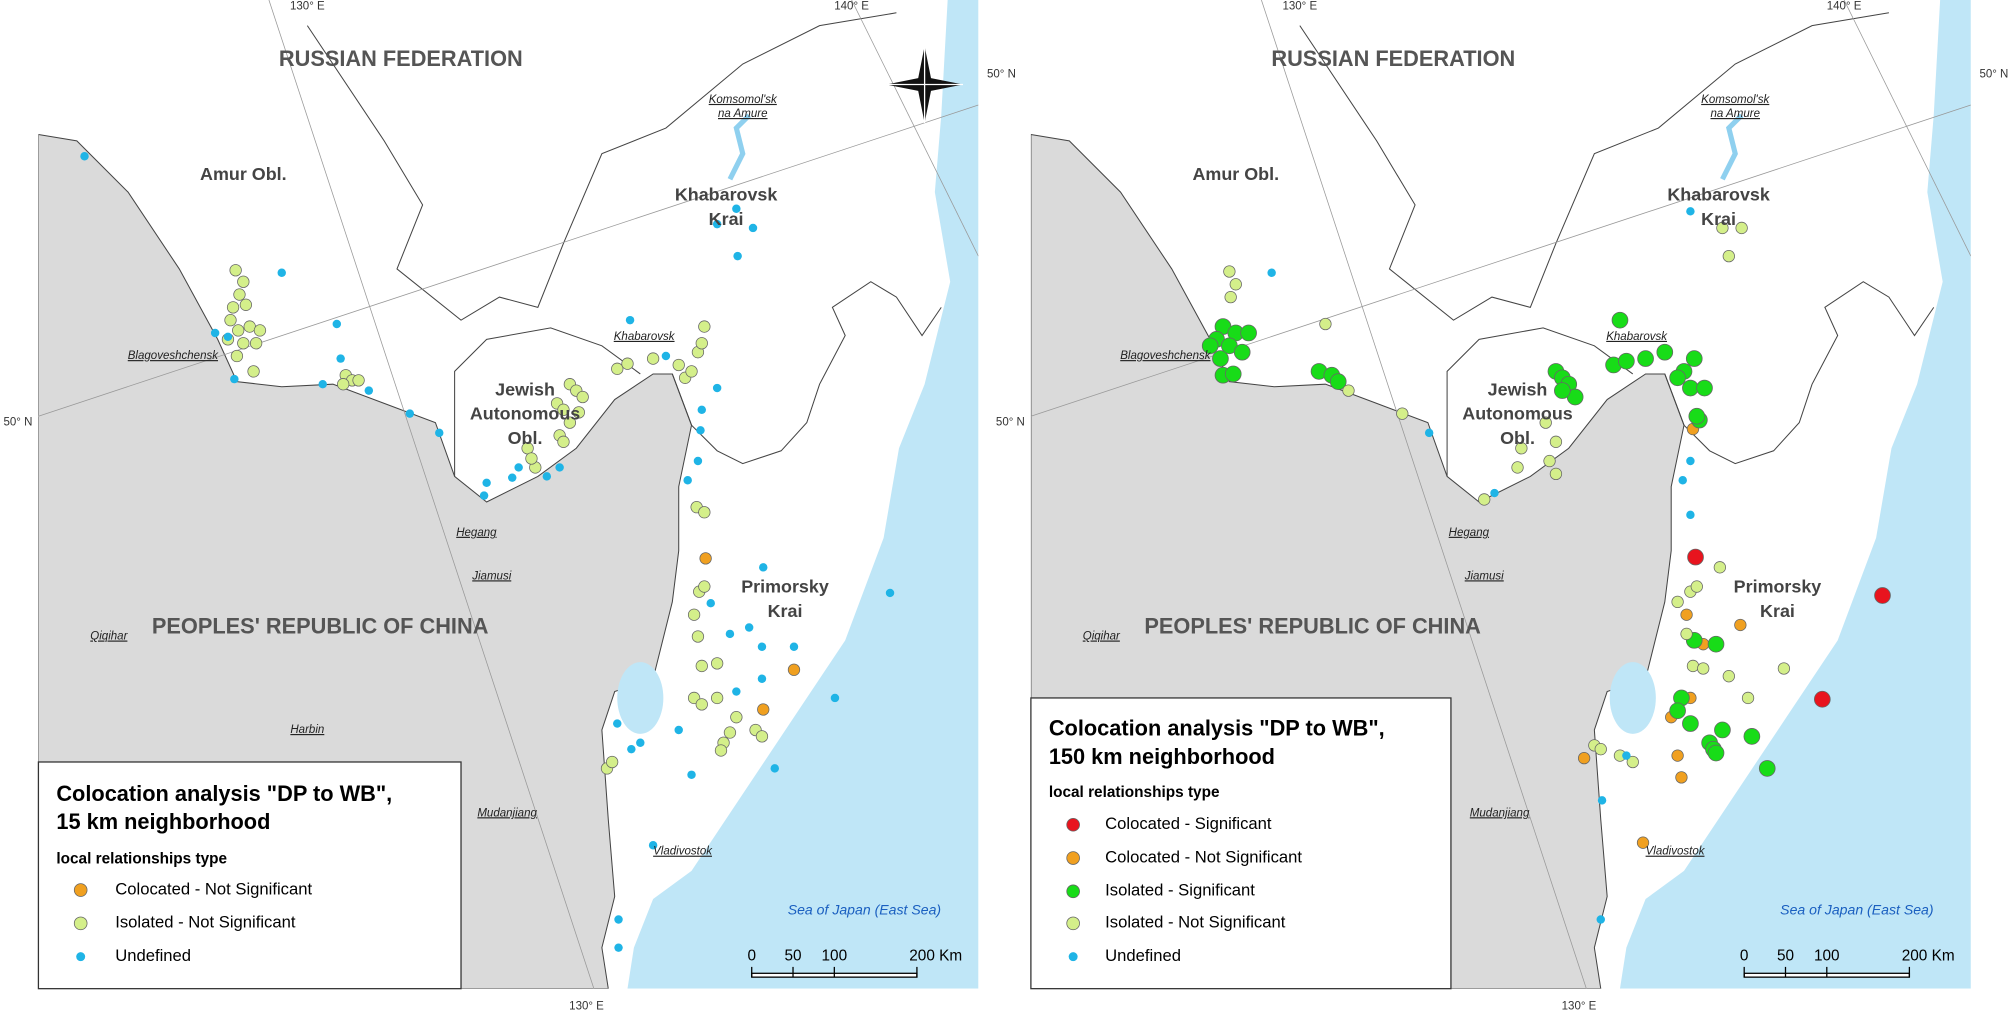 This screenshot has width=2008, height=1013. Describe the element at coordinates (1785, 956) in the screenshot. I see `scale-label: 50` at that location.